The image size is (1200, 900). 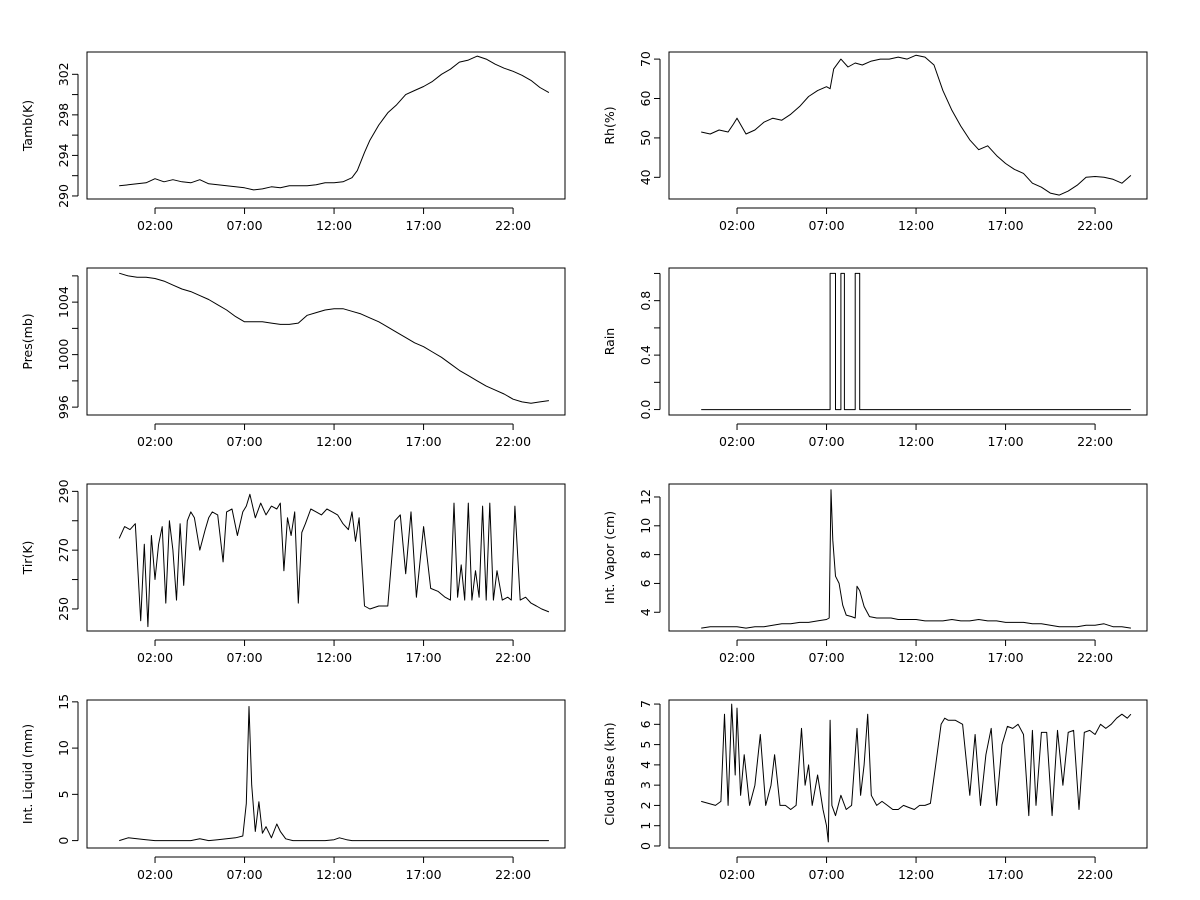 What do you see at coordinates (645, 410) in the screenshot?
I see `y-tick-label: 0.0` at bounding box center [645, 410].